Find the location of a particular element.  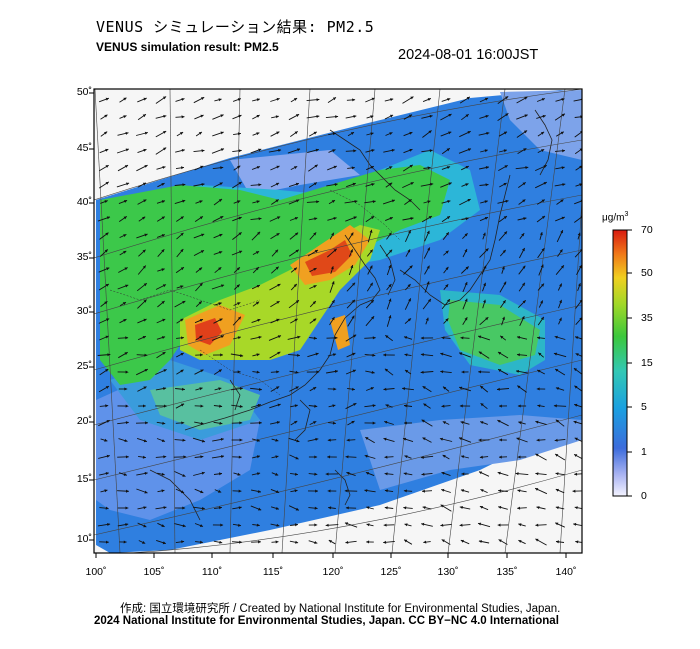

lat-tick-label: 45˚ is located at coordinates (84, 148).